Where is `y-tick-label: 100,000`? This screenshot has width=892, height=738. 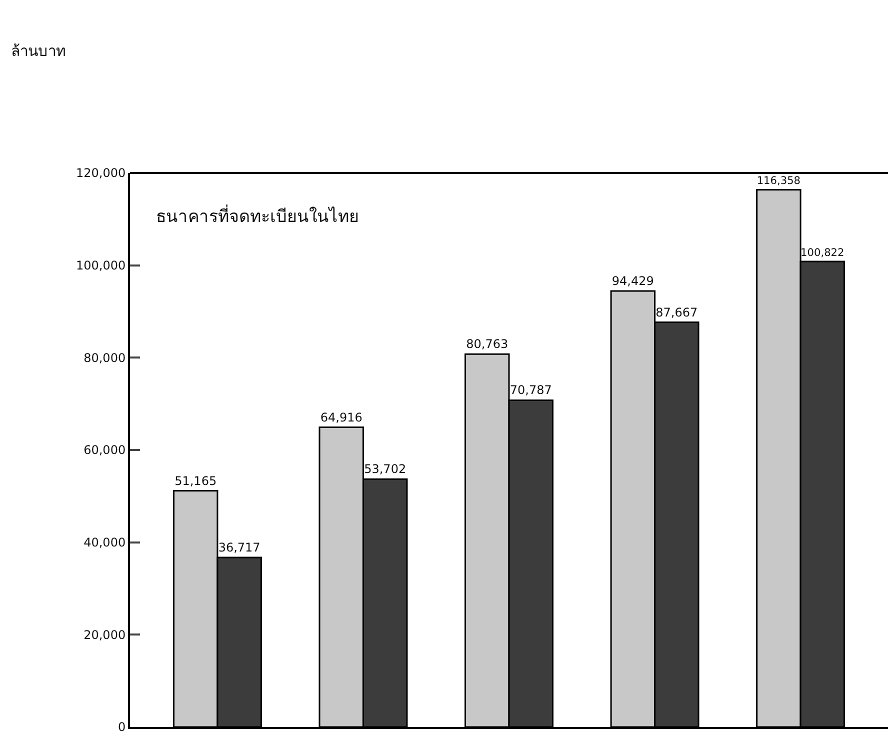 y-tick-label: 100,000 is located at coordinates (101, 265).